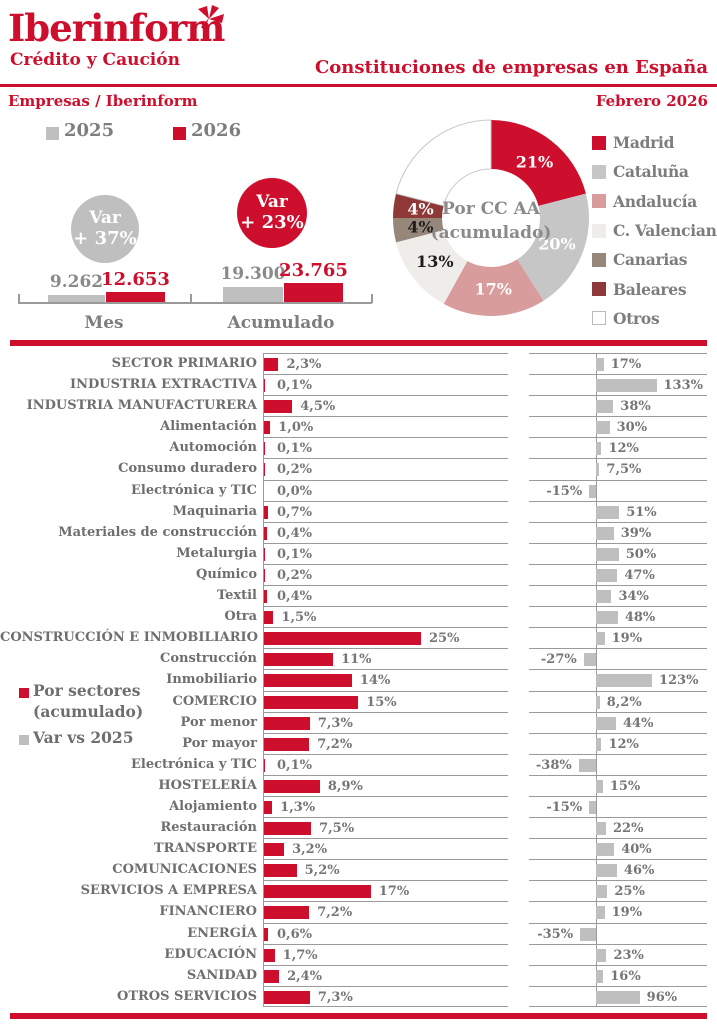  I want to click on ccaa-legend-swatch-c-valenciana, so click(599, 230).